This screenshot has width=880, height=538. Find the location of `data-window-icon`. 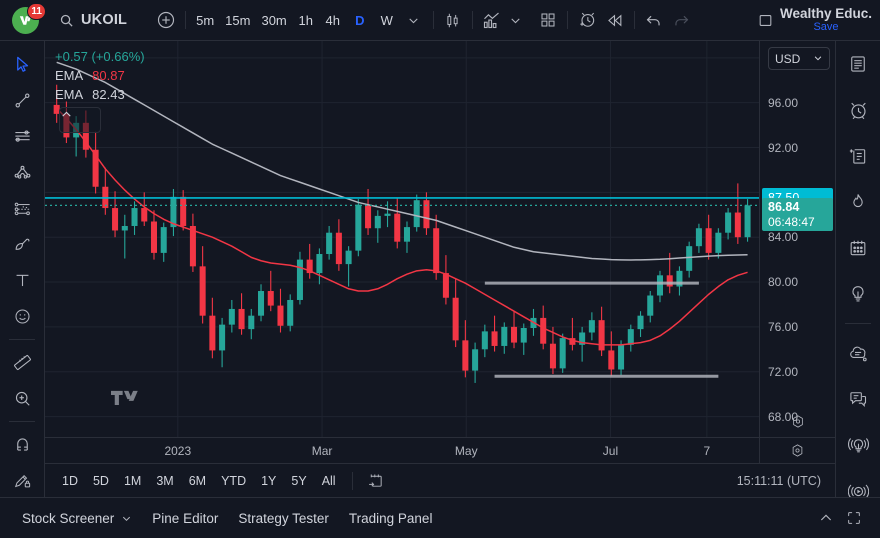

data-window-icon is located at coordinates (858, 156).